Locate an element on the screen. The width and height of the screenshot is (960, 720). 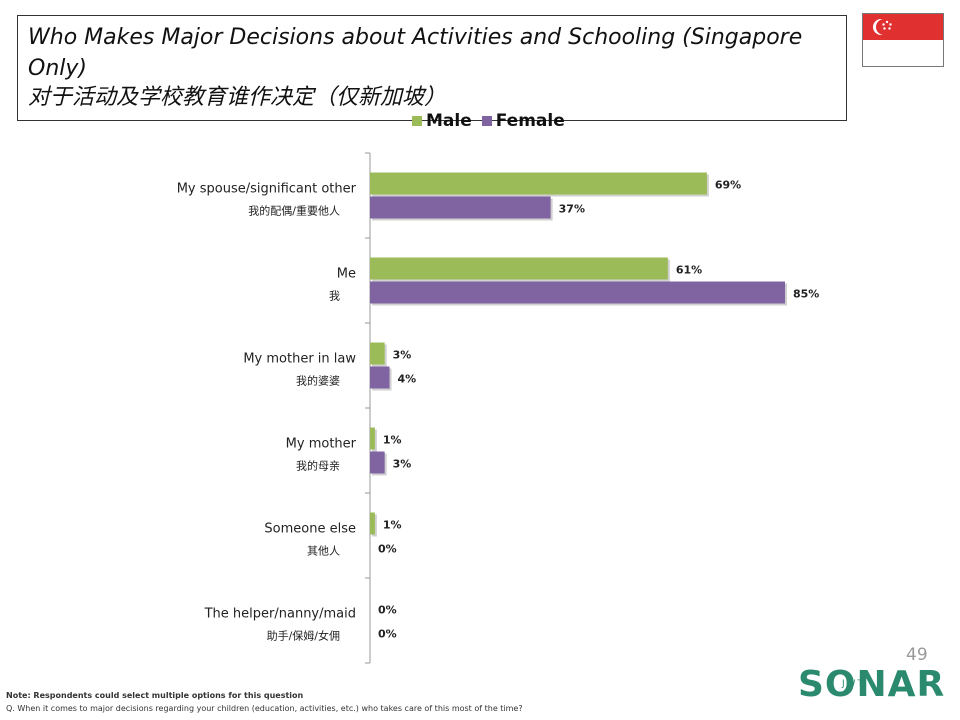
page-title-chinese: 对于活动及学校教育谁作决定（仅新加坡） is located at coordinates (237, 97).